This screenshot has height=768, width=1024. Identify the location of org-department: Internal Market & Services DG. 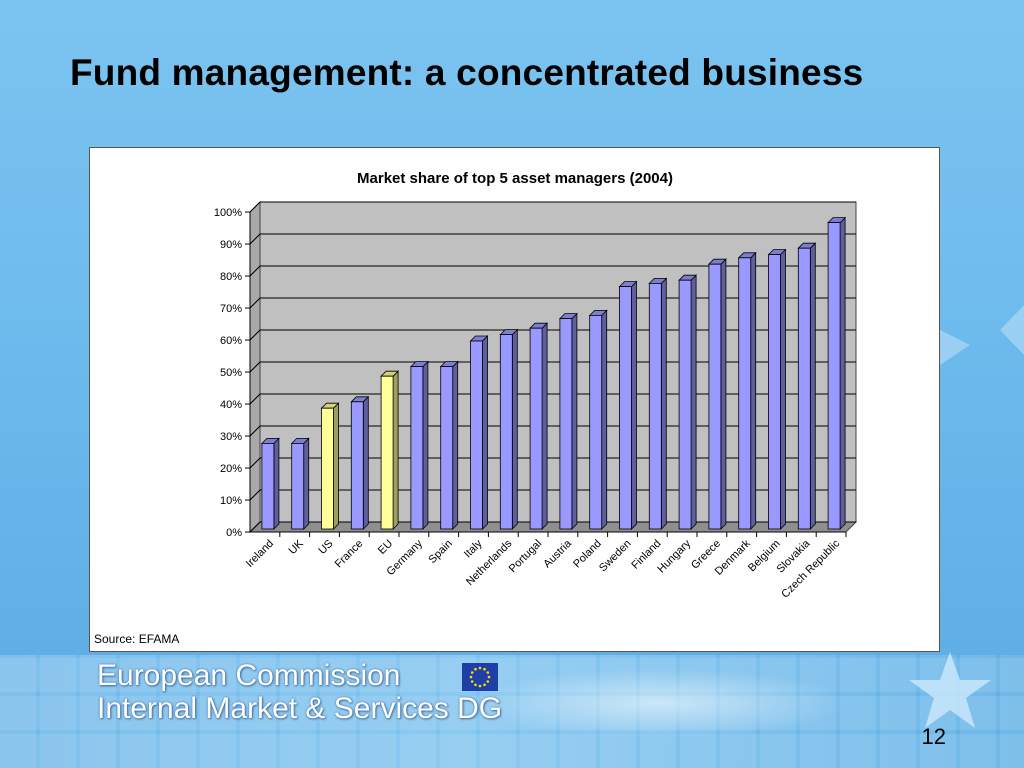
(300, 708).